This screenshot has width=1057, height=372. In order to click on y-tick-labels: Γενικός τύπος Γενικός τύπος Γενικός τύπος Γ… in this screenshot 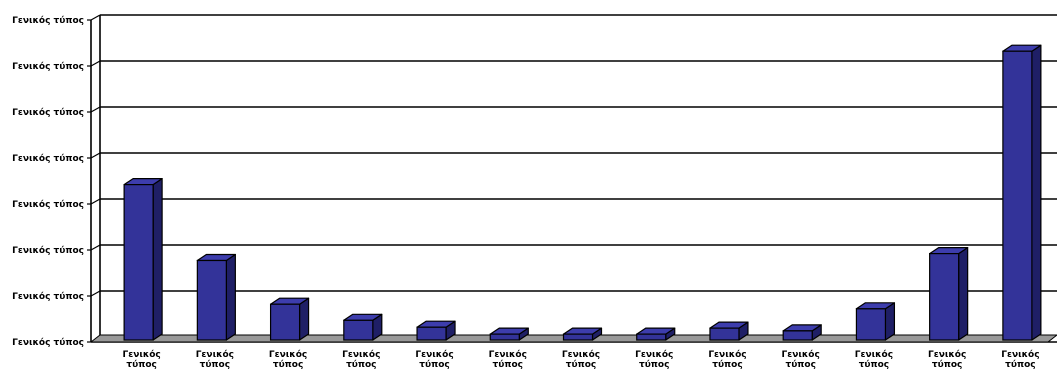, I will do `click(48, 181)`.